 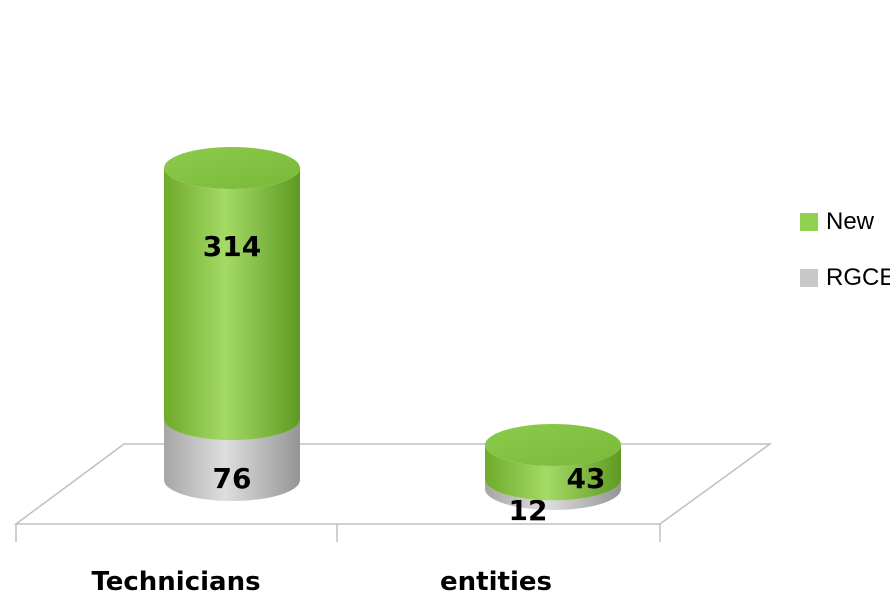 What do you see at coordinates (850, 221) in the screenshot?
I see `legend-label-new: New` at bounding box center [850, 221].